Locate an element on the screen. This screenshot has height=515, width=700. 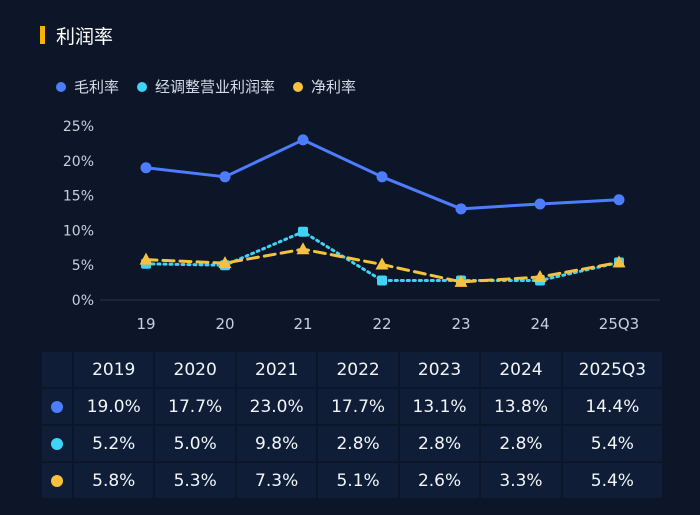
legend-item-net-margin: 净利率 is located at coordinates (324, 86).